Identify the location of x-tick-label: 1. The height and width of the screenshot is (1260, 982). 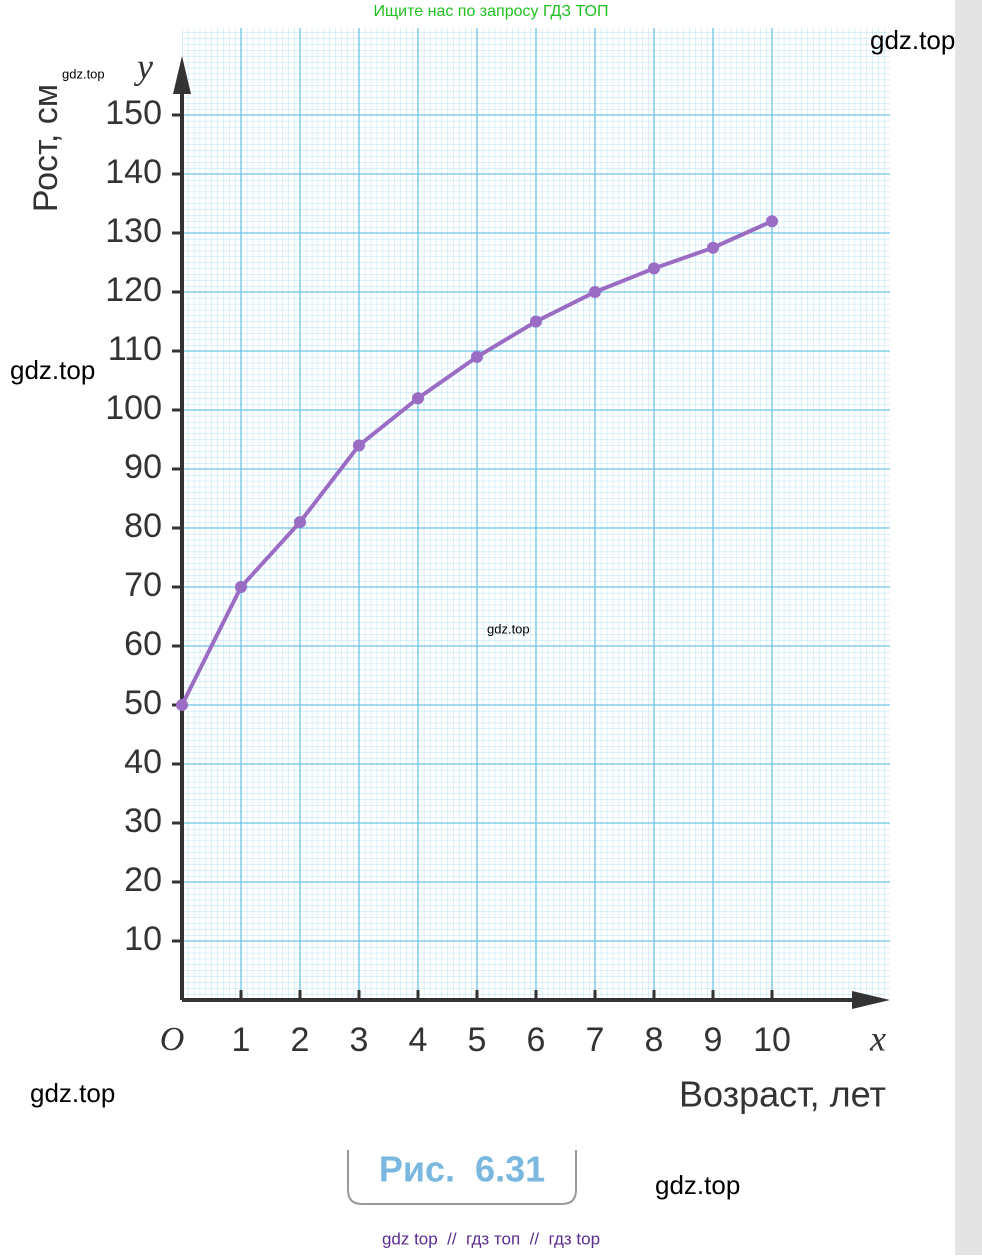
(241, 1040).